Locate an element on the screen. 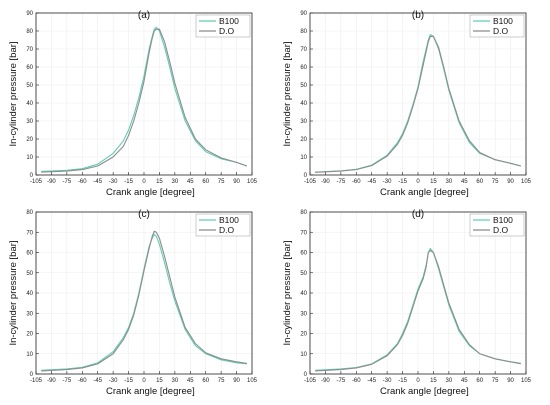 The height and width of the screenshot is (405, 550). x-tick-label: -105 is located at coordinates (310, 381).